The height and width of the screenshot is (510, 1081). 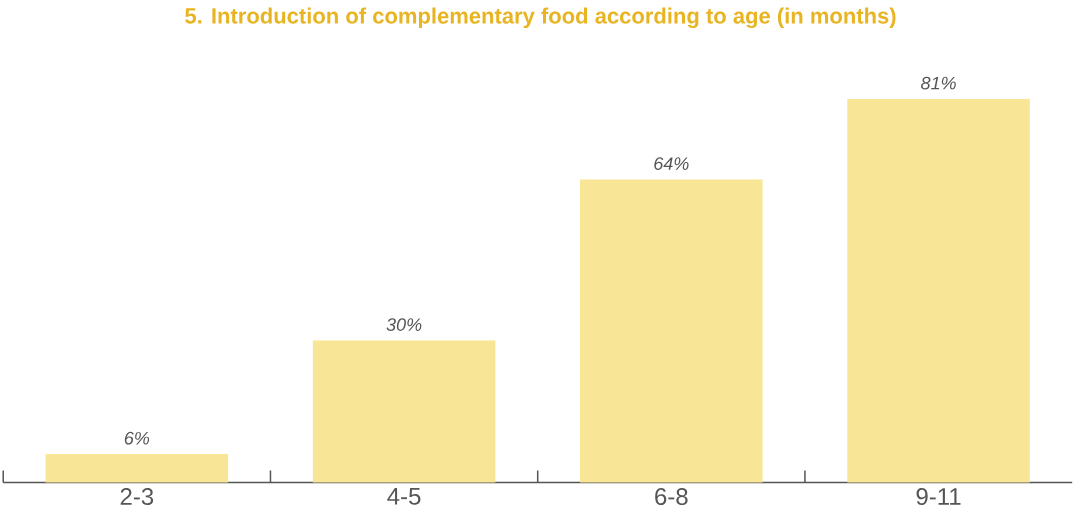 What do you see at coordinates (540, 18) in the screenshot?
I see `chart-title: 5. Introduction of complementary food according to age (in months)` at bounding box center [540, 18].